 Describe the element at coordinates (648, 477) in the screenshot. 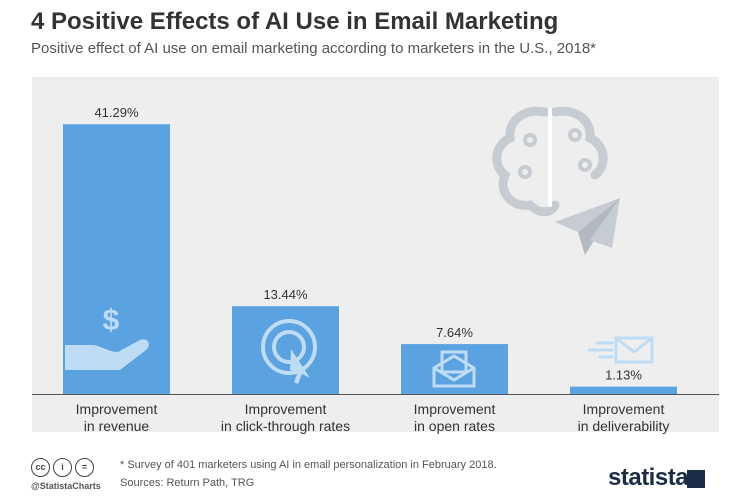

I see `statista-logo: statista` at that location.